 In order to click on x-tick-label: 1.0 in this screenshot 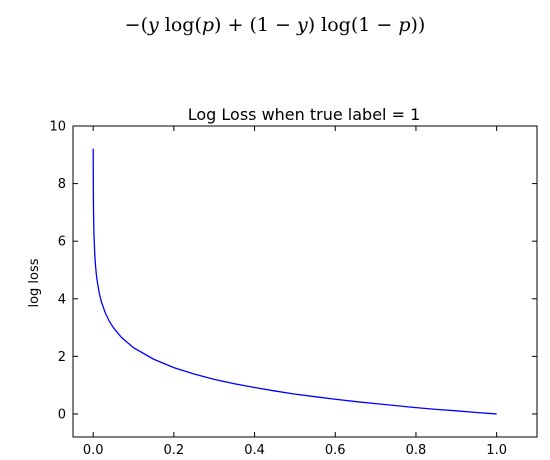, I will do `click(496, 450)`.